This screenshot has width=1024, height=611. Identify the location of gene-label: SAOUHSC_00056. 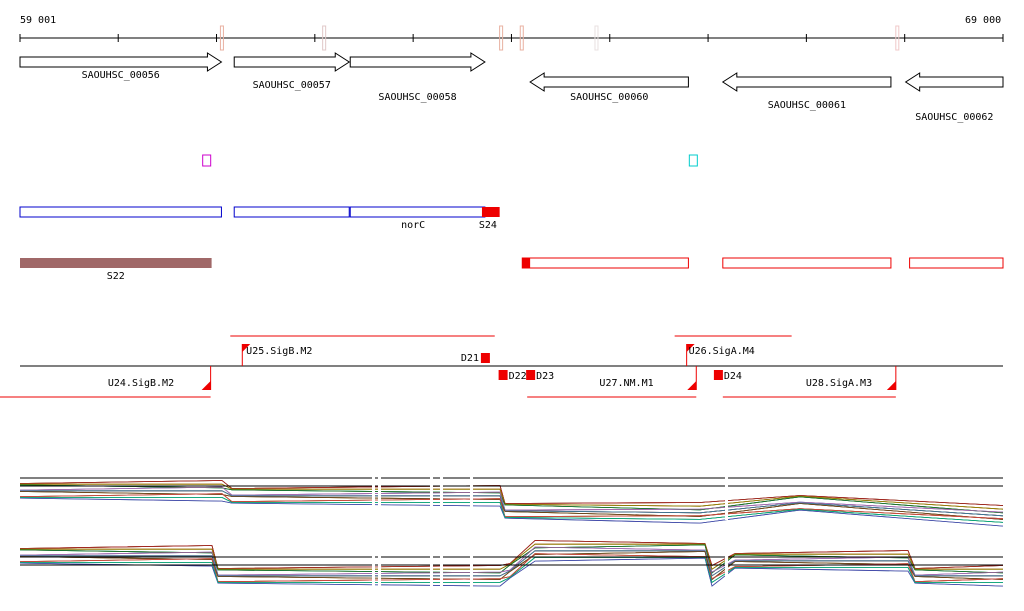
(121, 75).